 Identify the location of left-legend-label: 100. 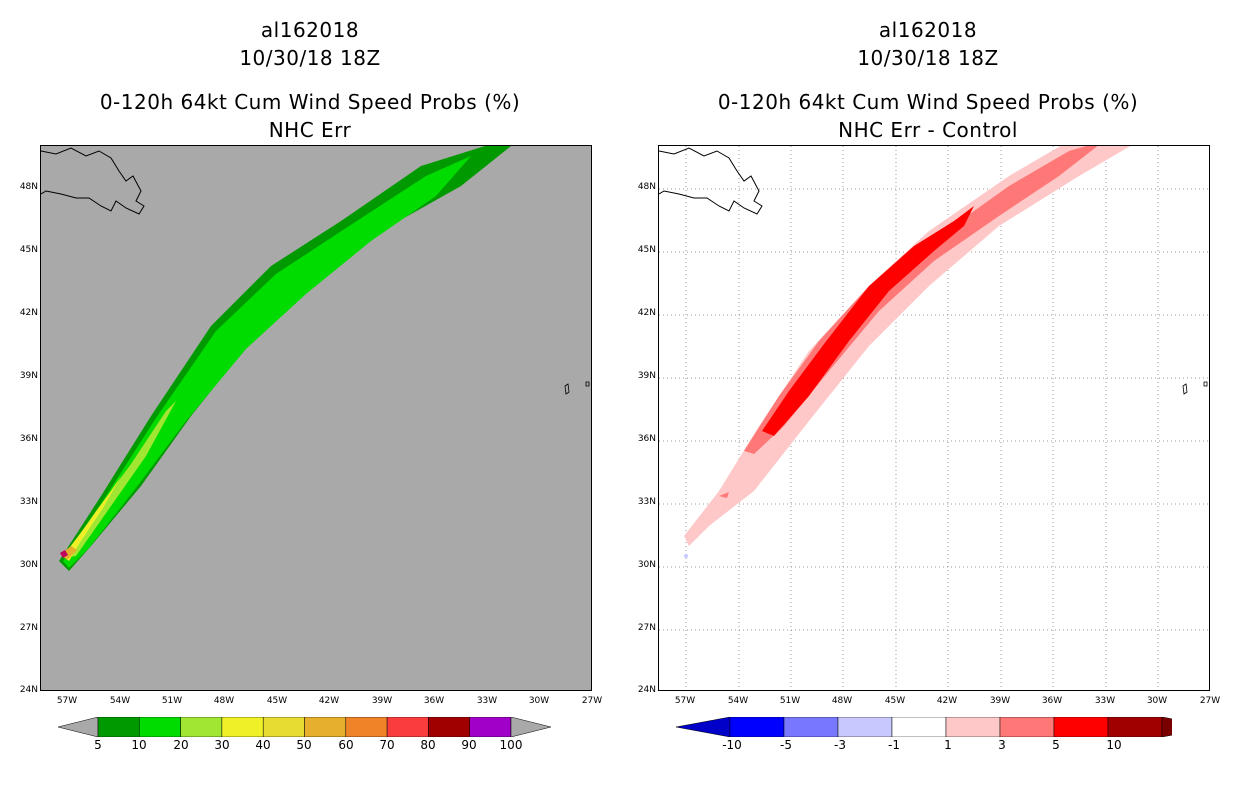
(511, 745).